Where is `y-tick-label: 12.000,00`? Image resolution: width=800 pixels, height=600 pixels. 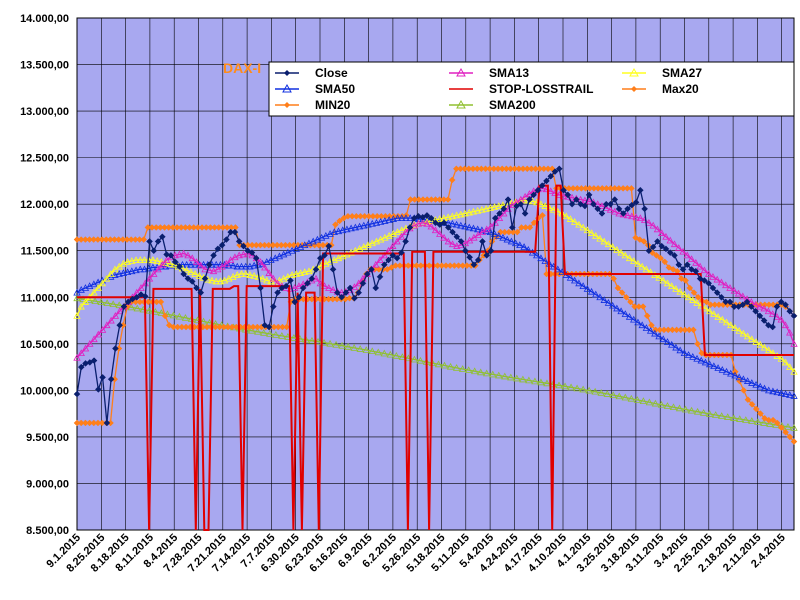 y-tick-label: 12.000,00 is located at coordinates (44, 205).